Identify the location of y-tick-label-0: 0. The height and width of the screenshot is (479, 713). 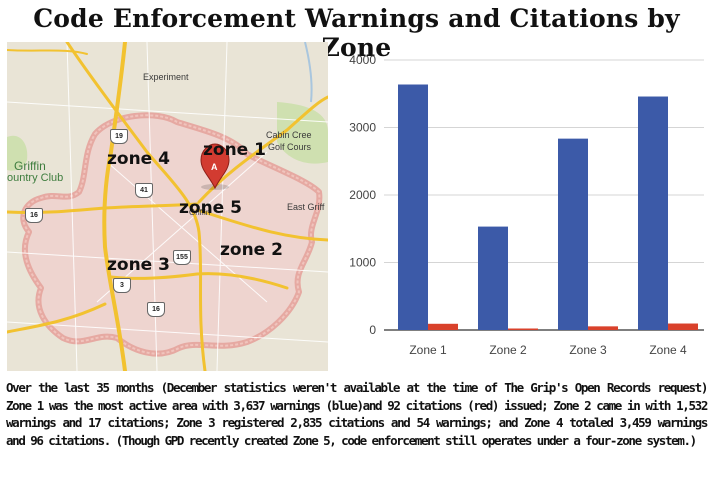
(372, 330).